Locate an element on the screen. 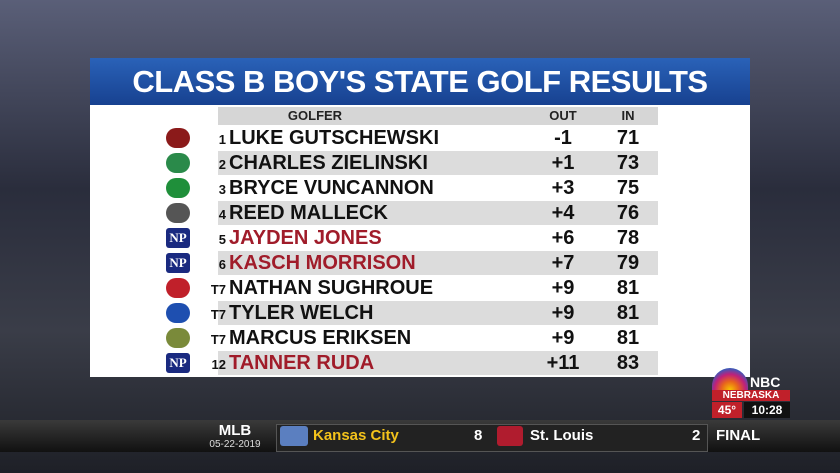 This screenshot has height=473, width=840. status: FINAL is located at coordinates (738, 435).